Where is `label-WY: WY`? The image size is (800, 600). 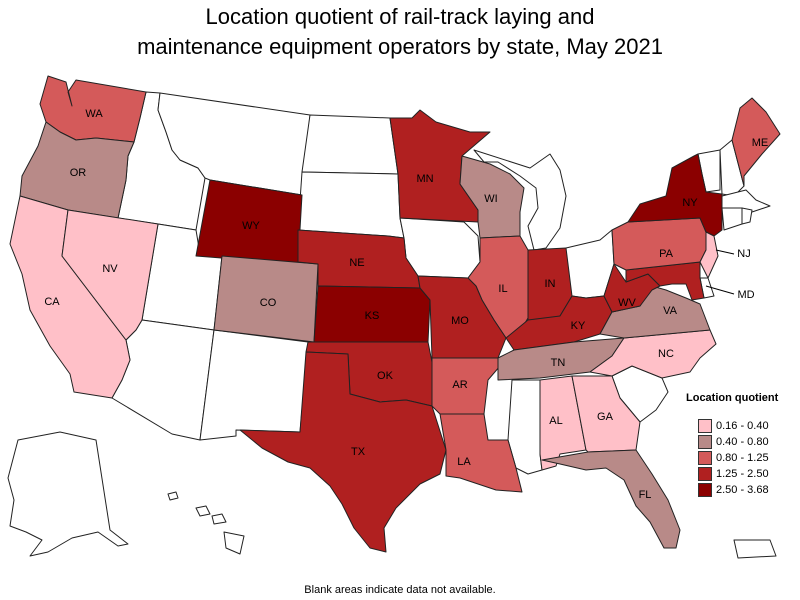 label-WY: WY is located at coordinates (251, 226).